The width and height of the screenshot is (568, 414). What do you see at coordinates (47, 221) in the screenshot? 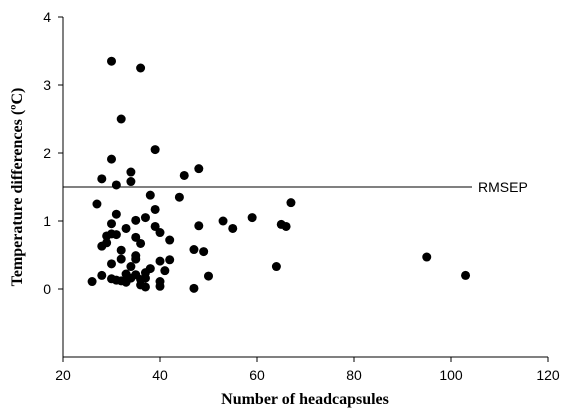
I see `y-tick-label: 1` at bounding box center [47, 221].